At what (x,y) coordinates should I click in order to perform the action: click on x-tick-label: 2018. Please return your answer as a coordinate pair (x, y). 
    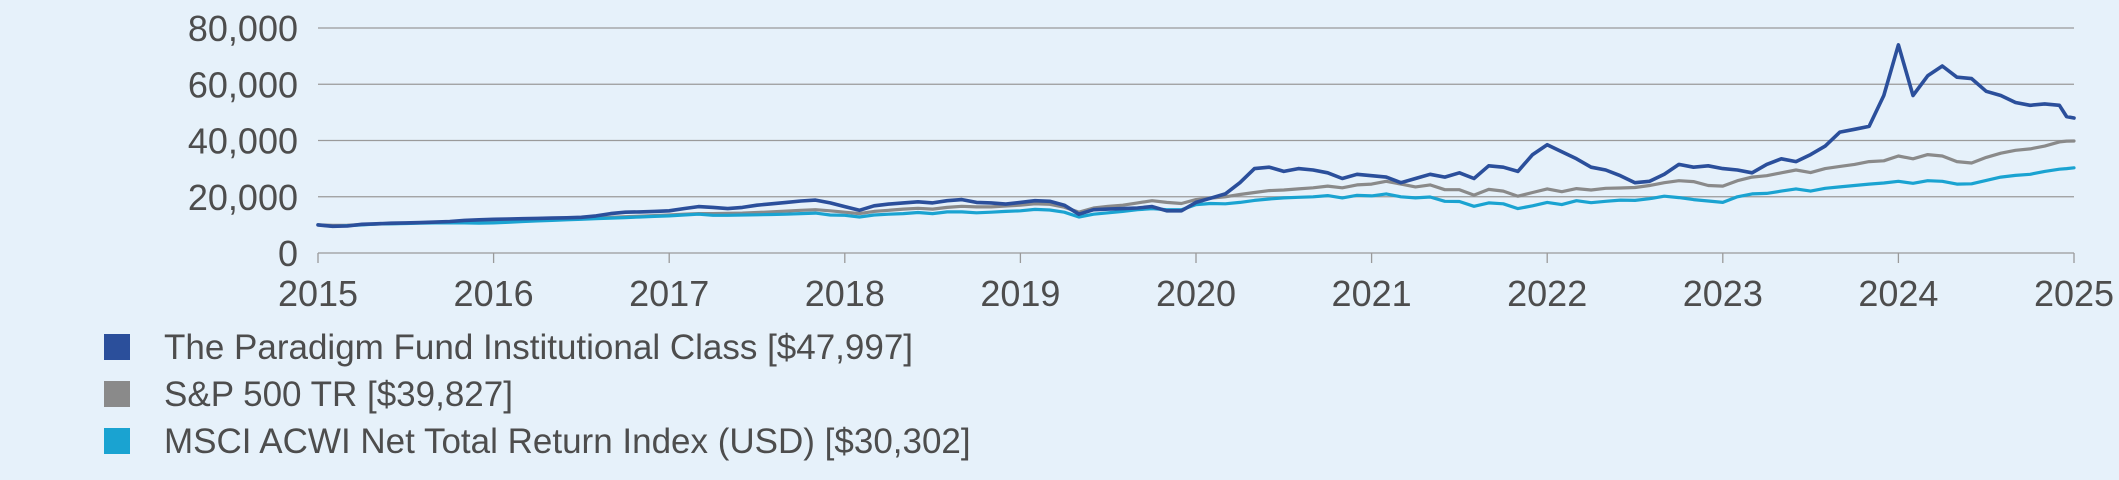
    Looking at the image, I should click on (845, 293).